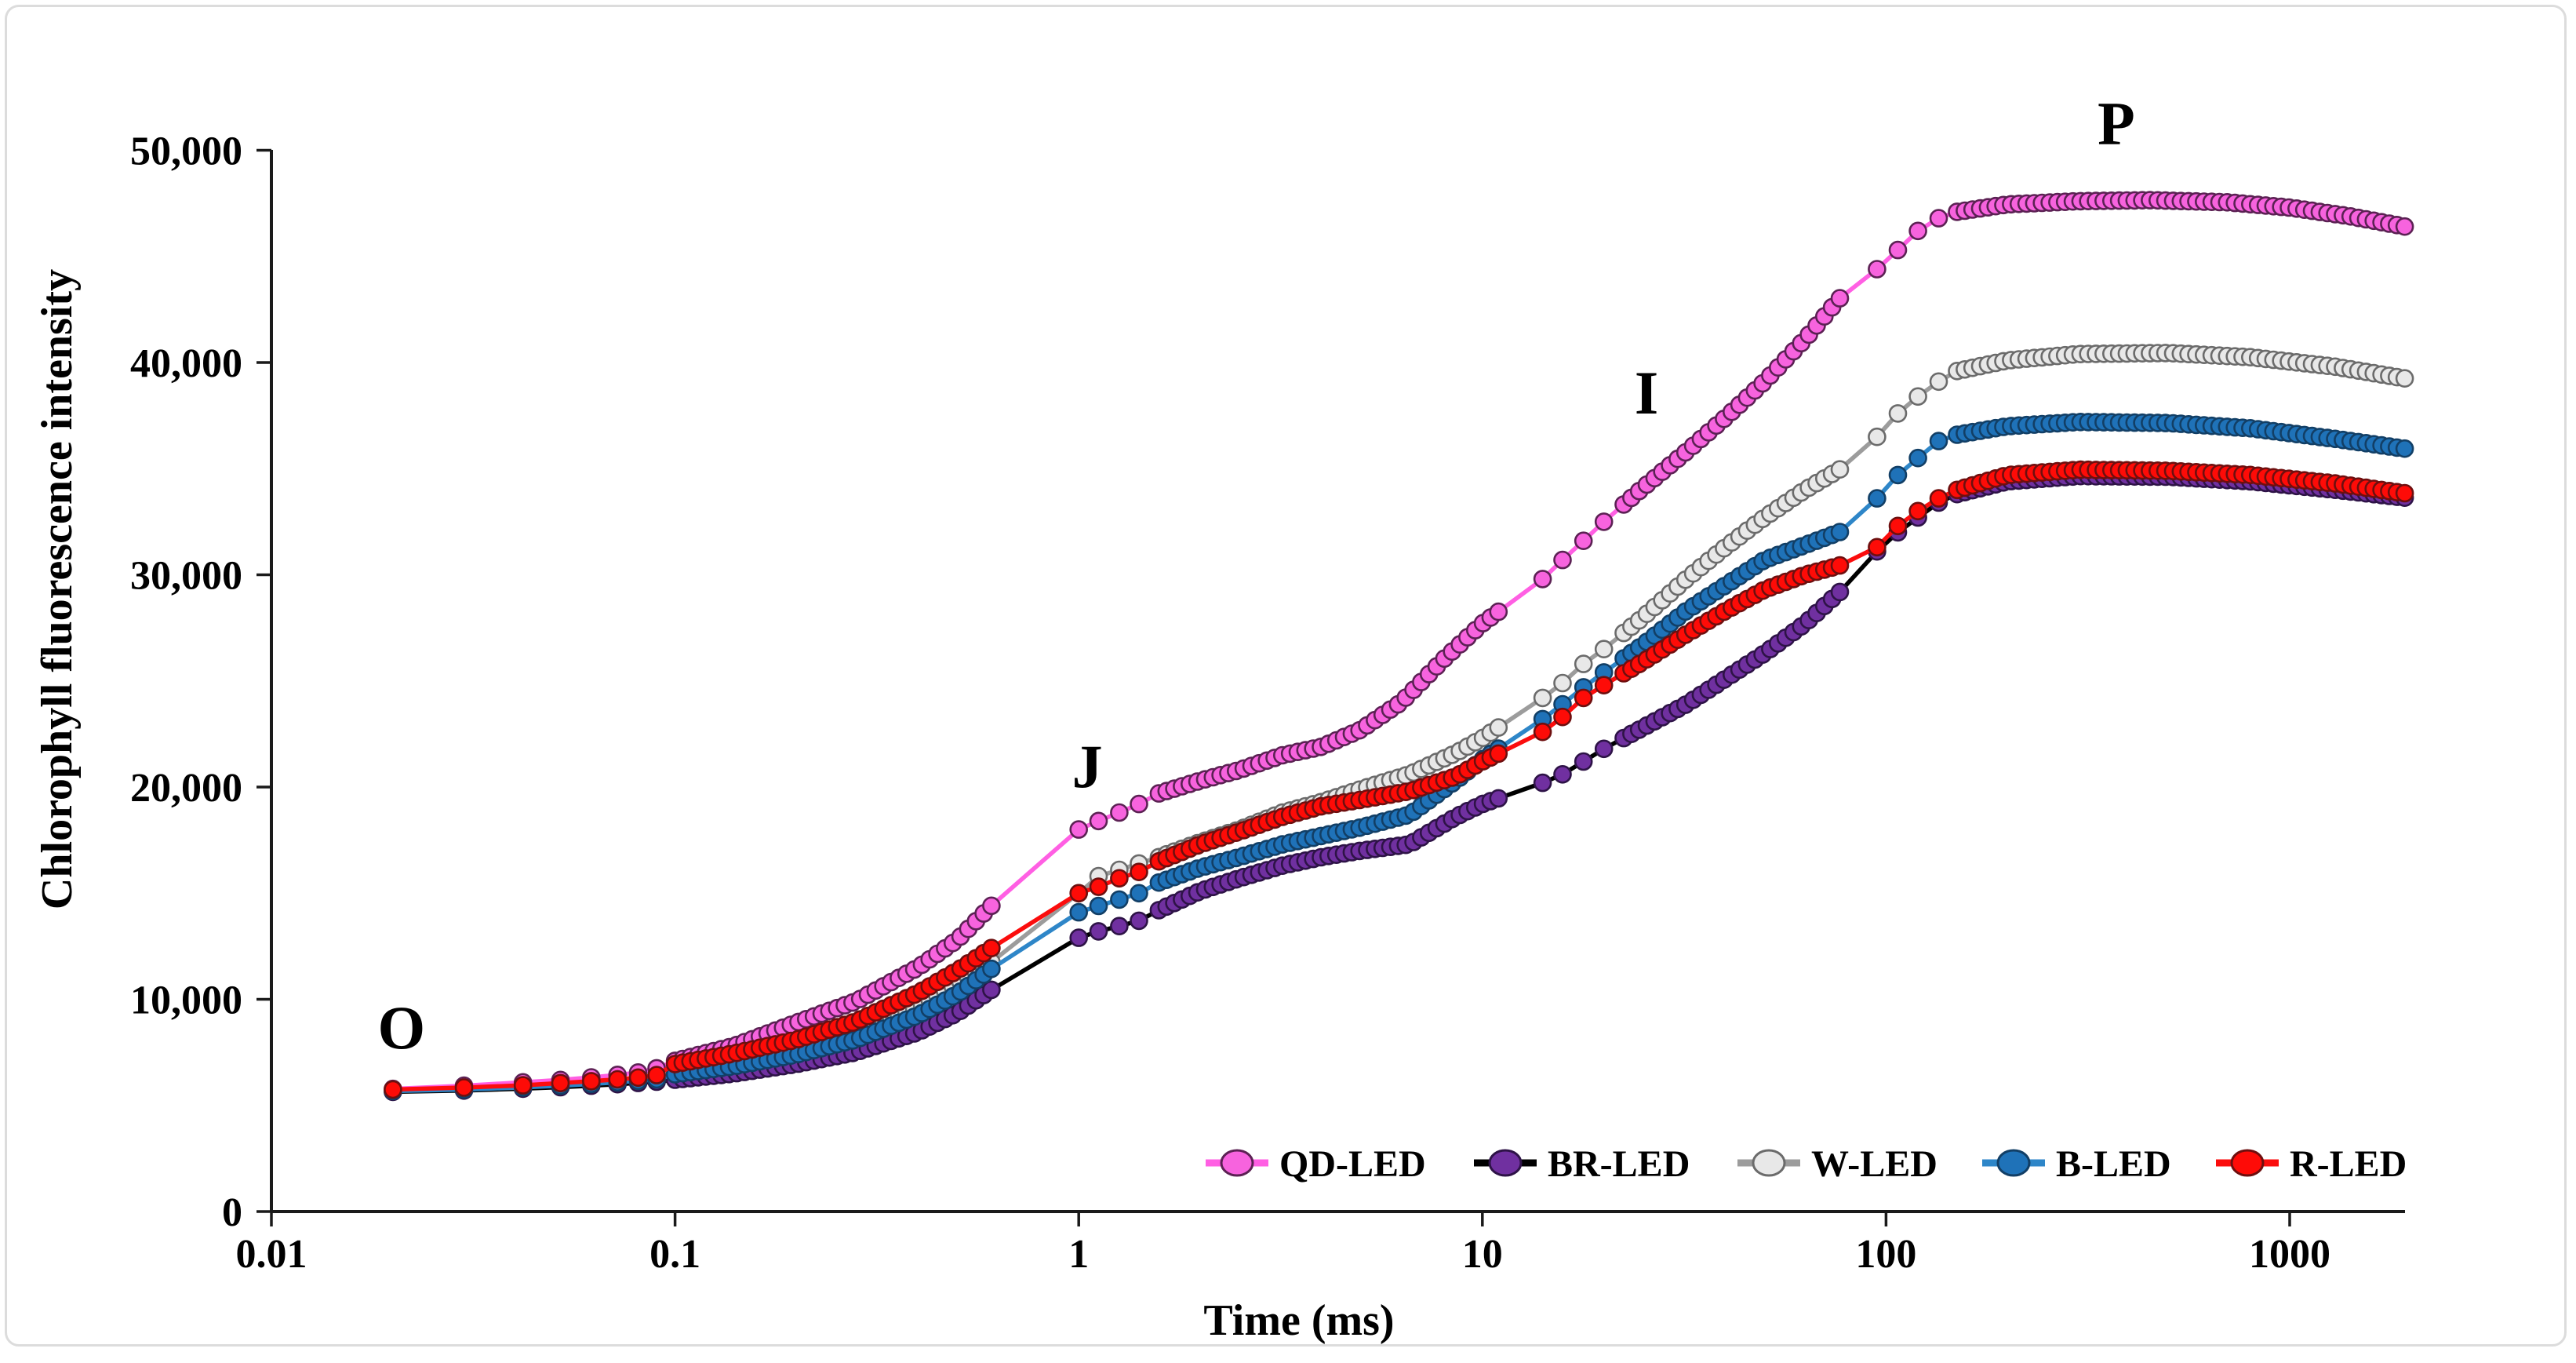  I want to click on x-tick-label-100: 100, so click(1885, 1254).